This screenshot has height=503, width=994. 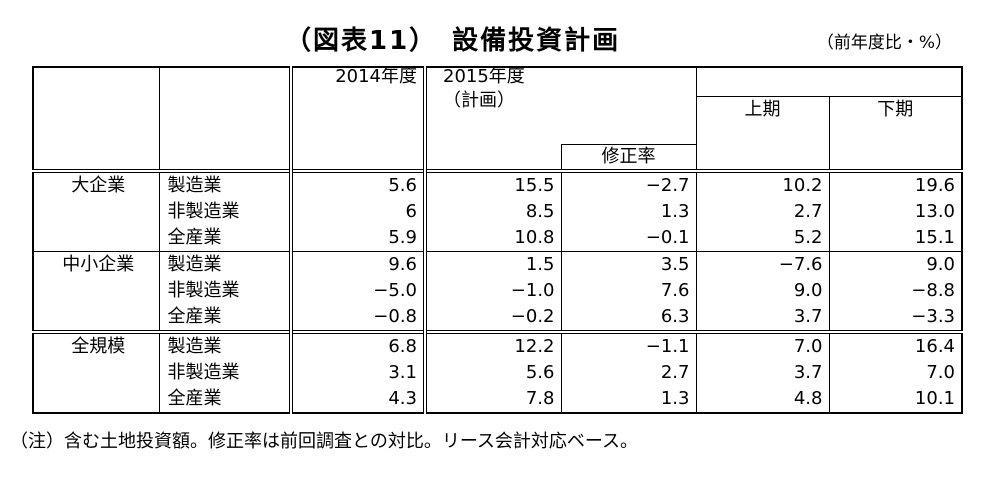 I want to click on fy2014-cell: 4.3, so click(x=359, y=399).